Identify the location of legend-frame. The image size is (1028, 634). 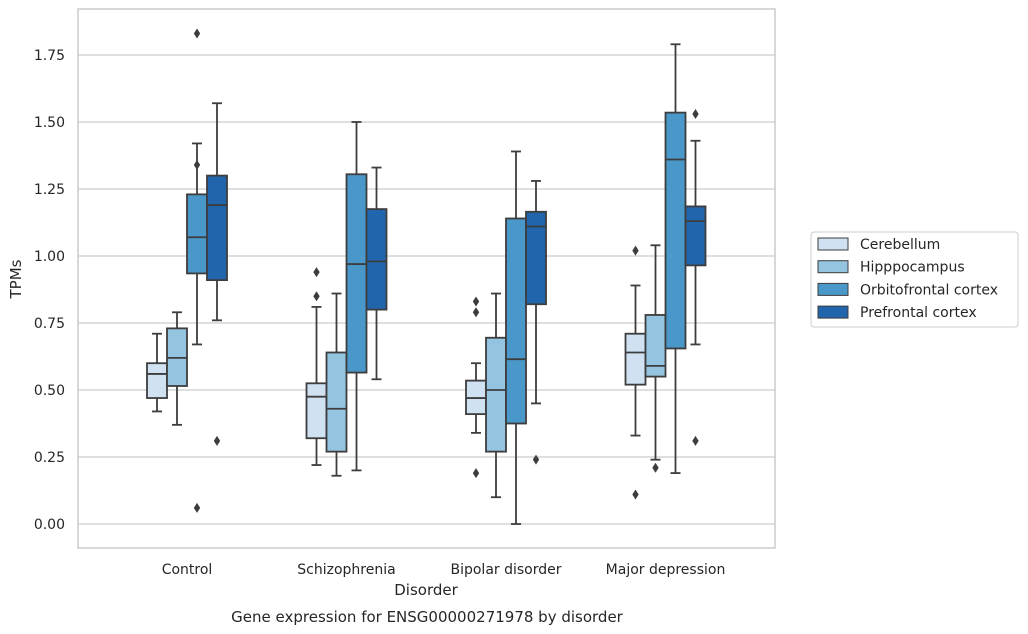
(914, 279).